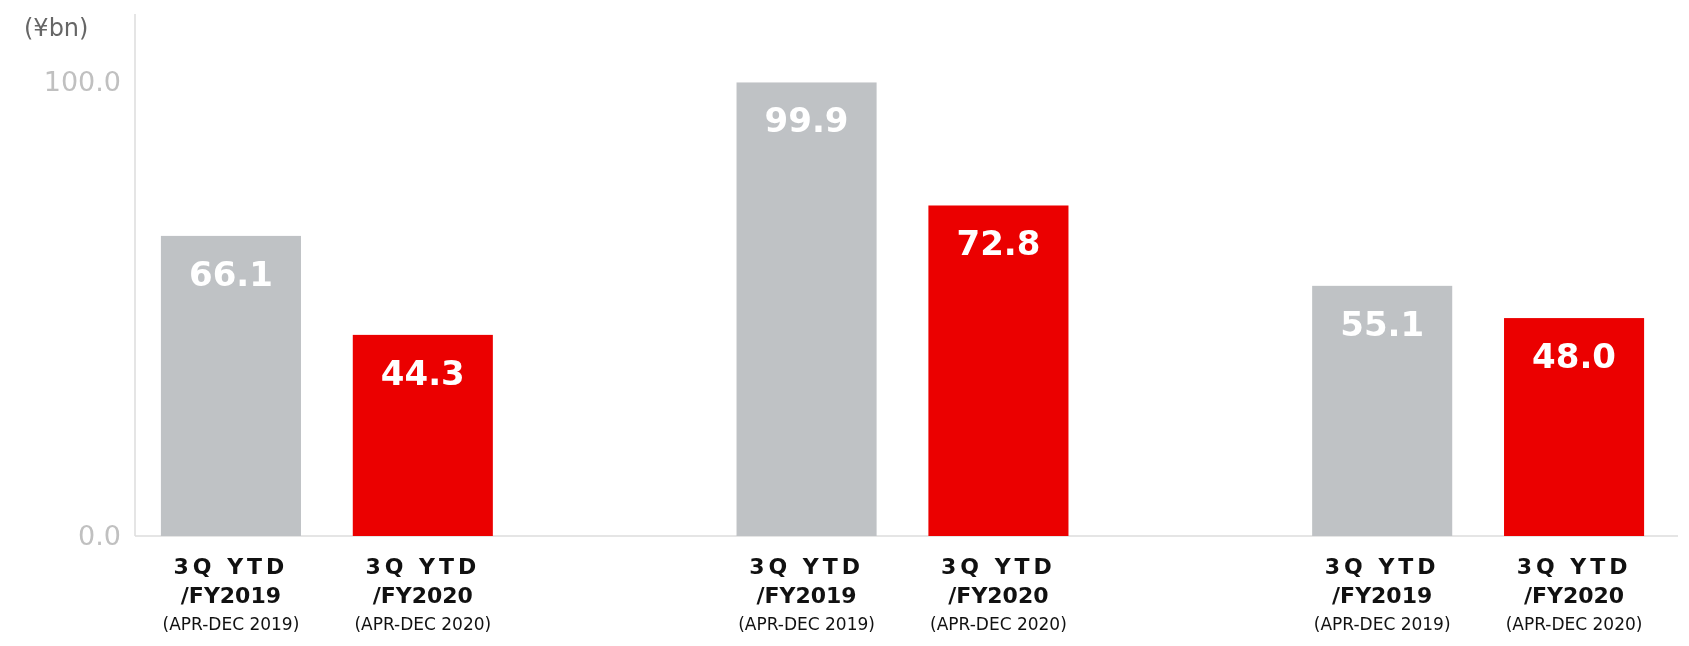  Describe the element at coordinates (806, 120) in the screenshot. I see `data-label: 99.9` at that location.